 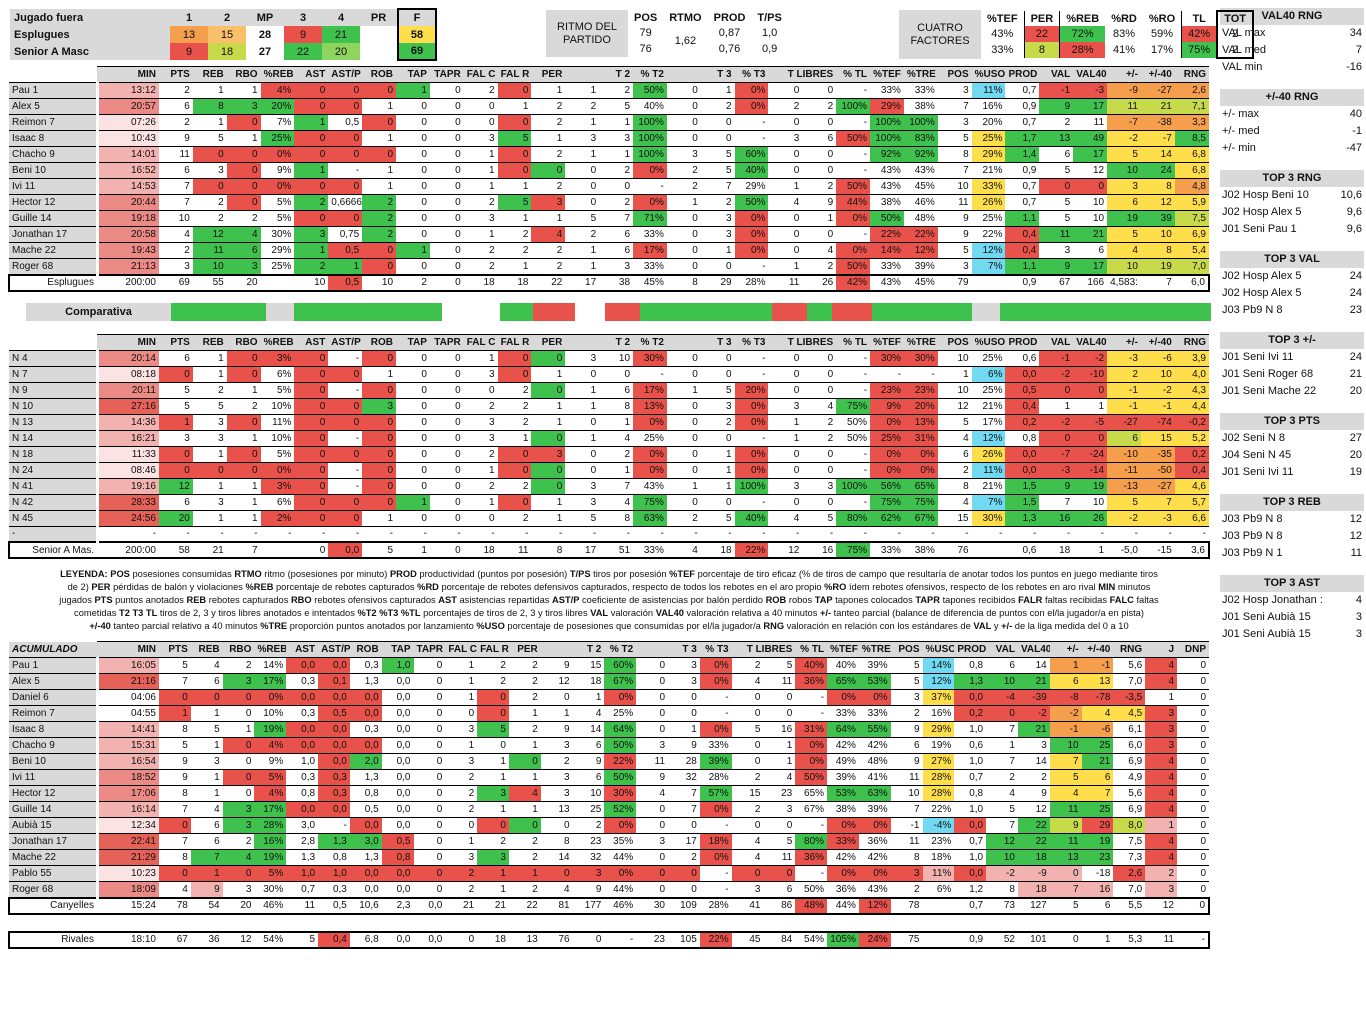 I want to click on player-name: Hector 12, so click(x=54, y=793).